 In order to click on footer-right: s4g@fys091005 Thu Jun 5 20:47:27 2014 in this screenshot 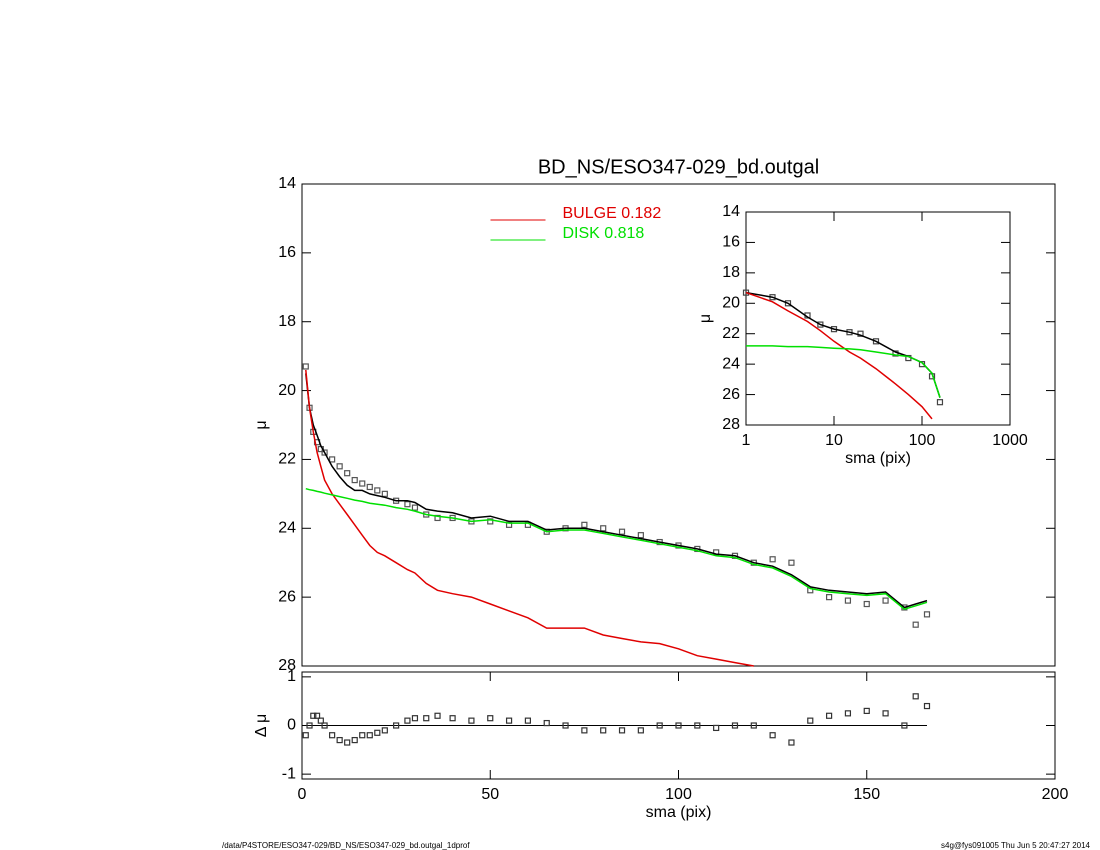, I will do `click(1016, 845)`.